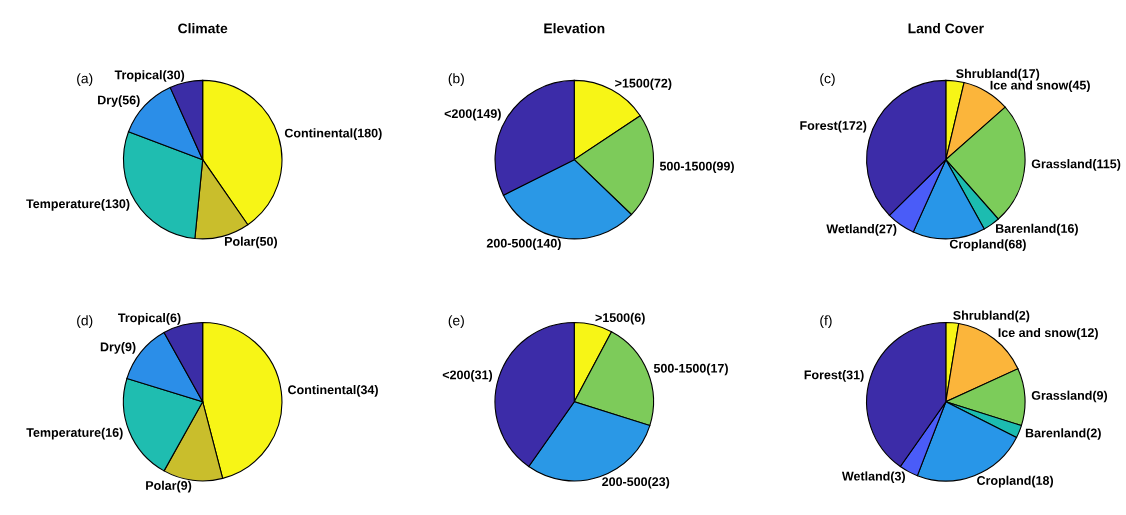 The height and width of the screenshot is (515, 1126). What do you see at coordinates (690, 369) in the screenshot?
I see `slice-label: 500-1500(17)` at bounding box center [690, 369].